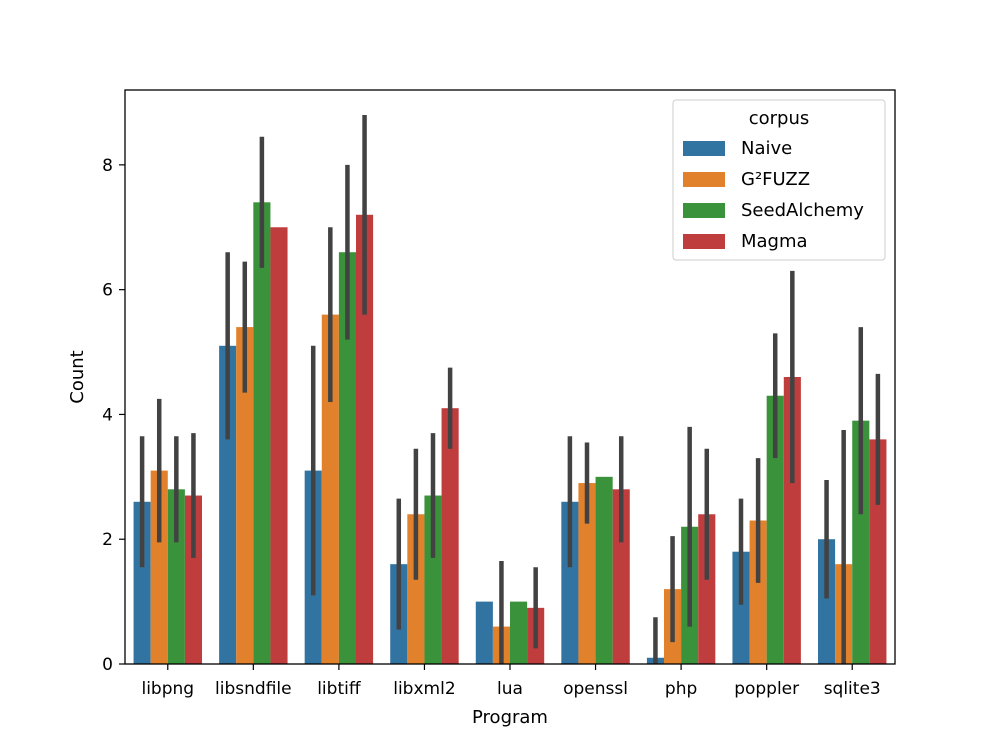  I want to click on legend-title: corpus, so click(779, 118).